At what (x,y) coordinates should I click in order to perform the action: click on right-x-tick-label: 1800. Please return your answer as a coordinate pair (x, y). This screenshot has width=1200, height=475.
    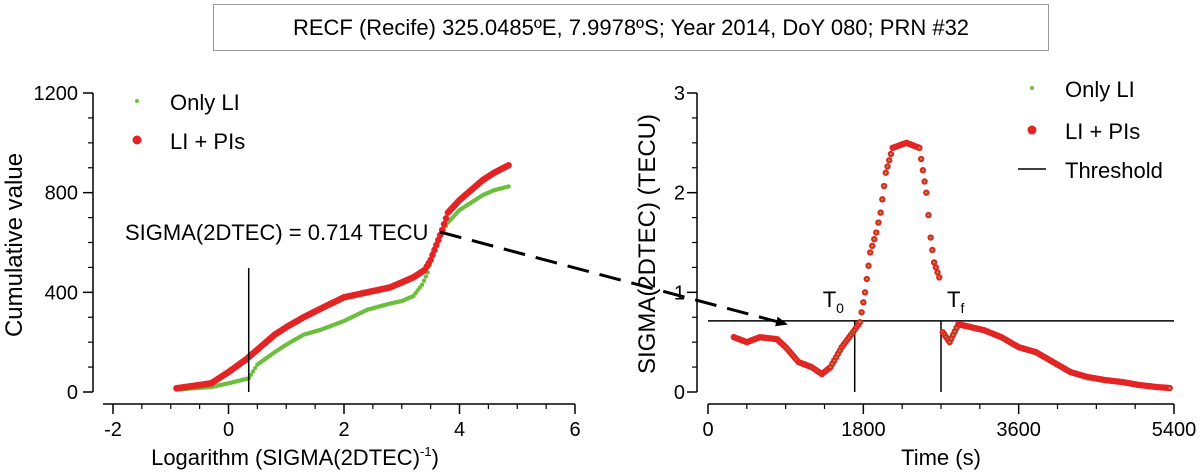
    Looking at the image, I should click on (863, 430).